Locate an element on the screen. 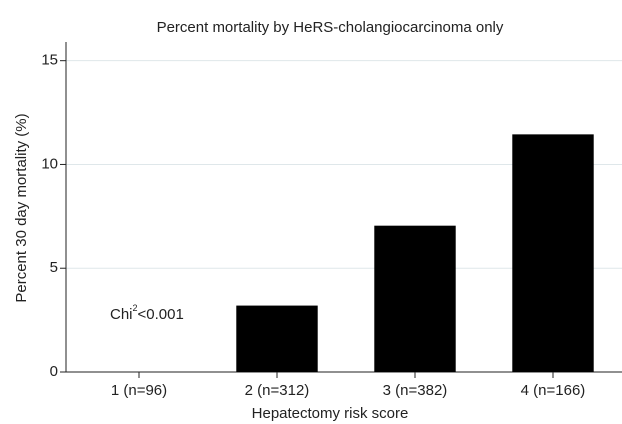 The width and height of the screenshot is (622, 424). x-tick-label: 1 (n=96) is located at coordinates (139, 390).